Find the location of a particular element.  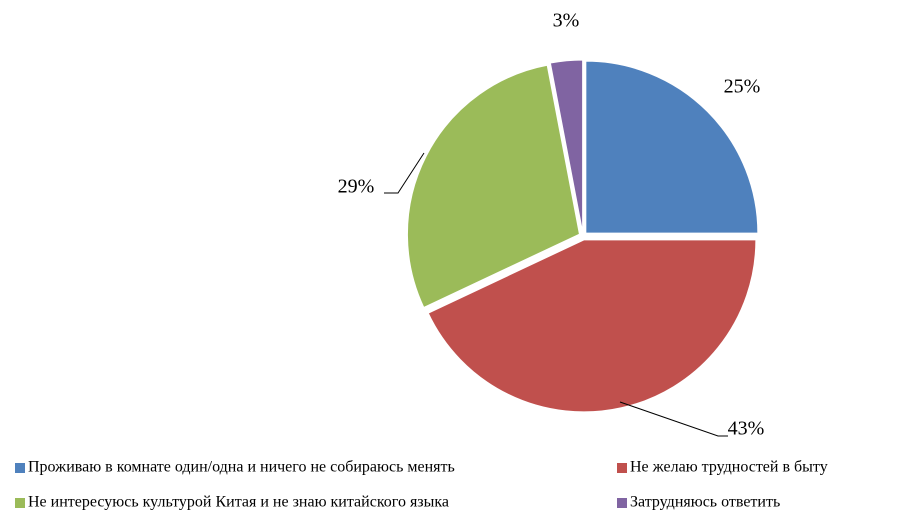

legend-label: Затрудняюсь ответить is located at coordinates (705, 502).